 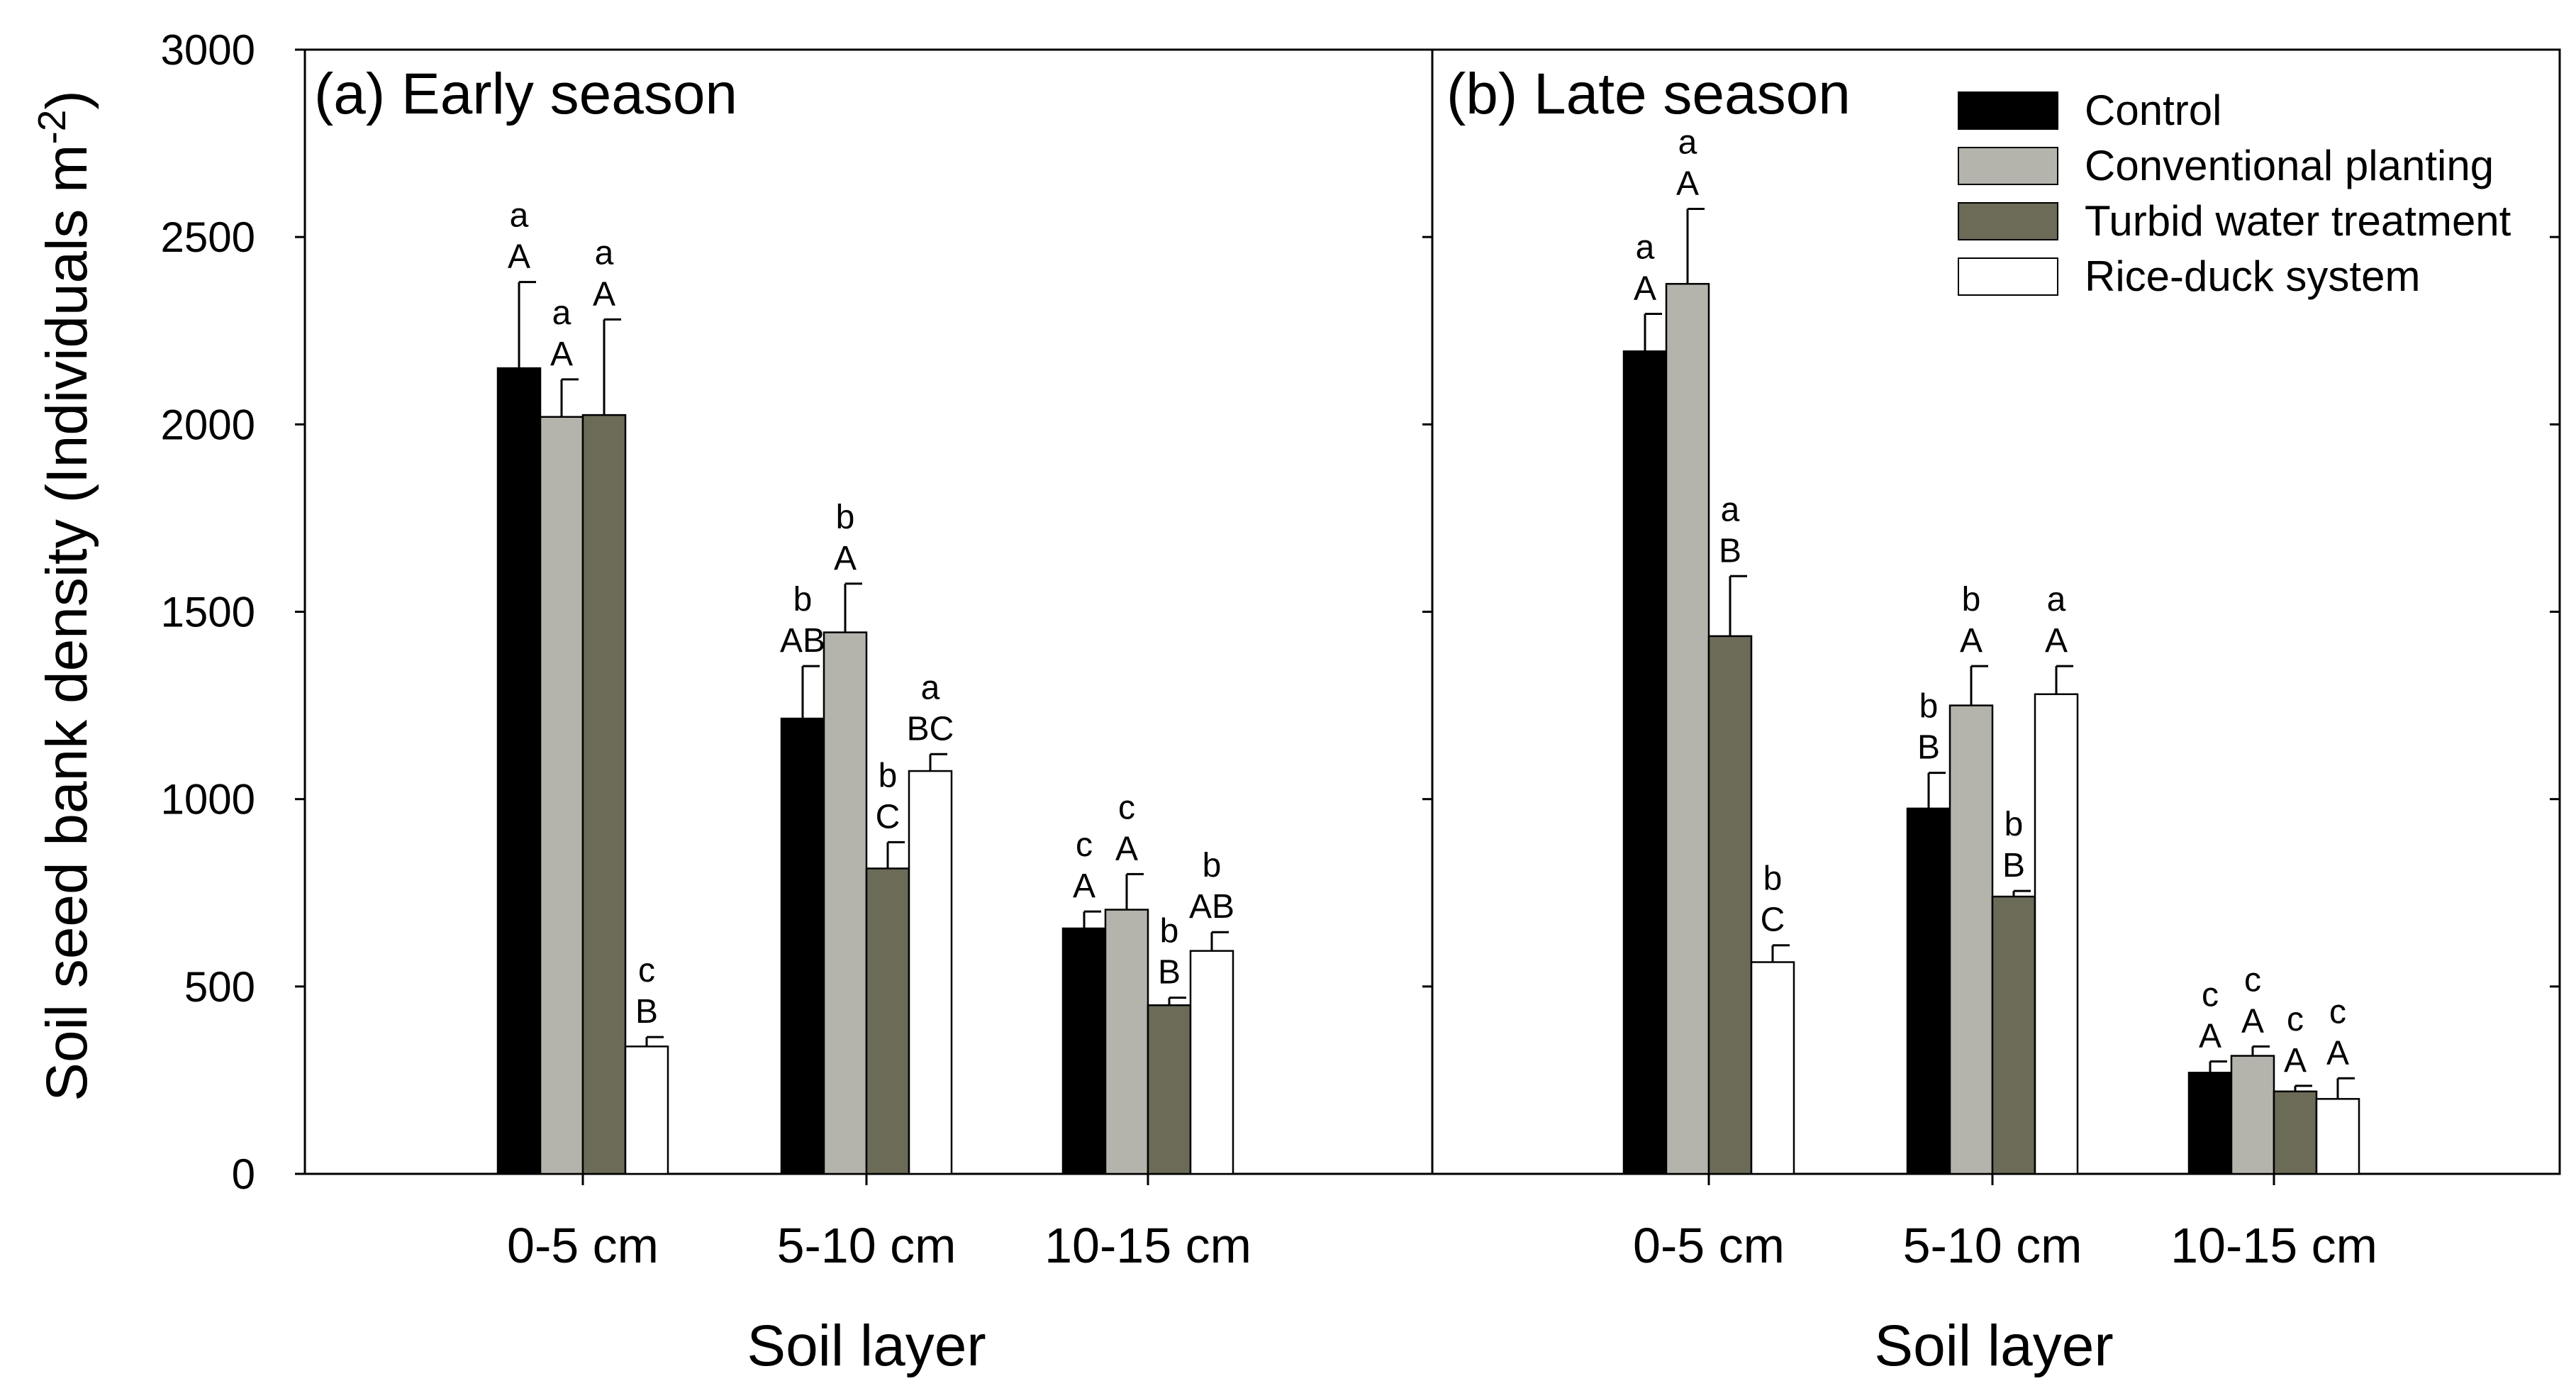 I want to click on panel-b-5-10-cm-conventional-planting-sig-lower: b, so click(x=1971, y=599).